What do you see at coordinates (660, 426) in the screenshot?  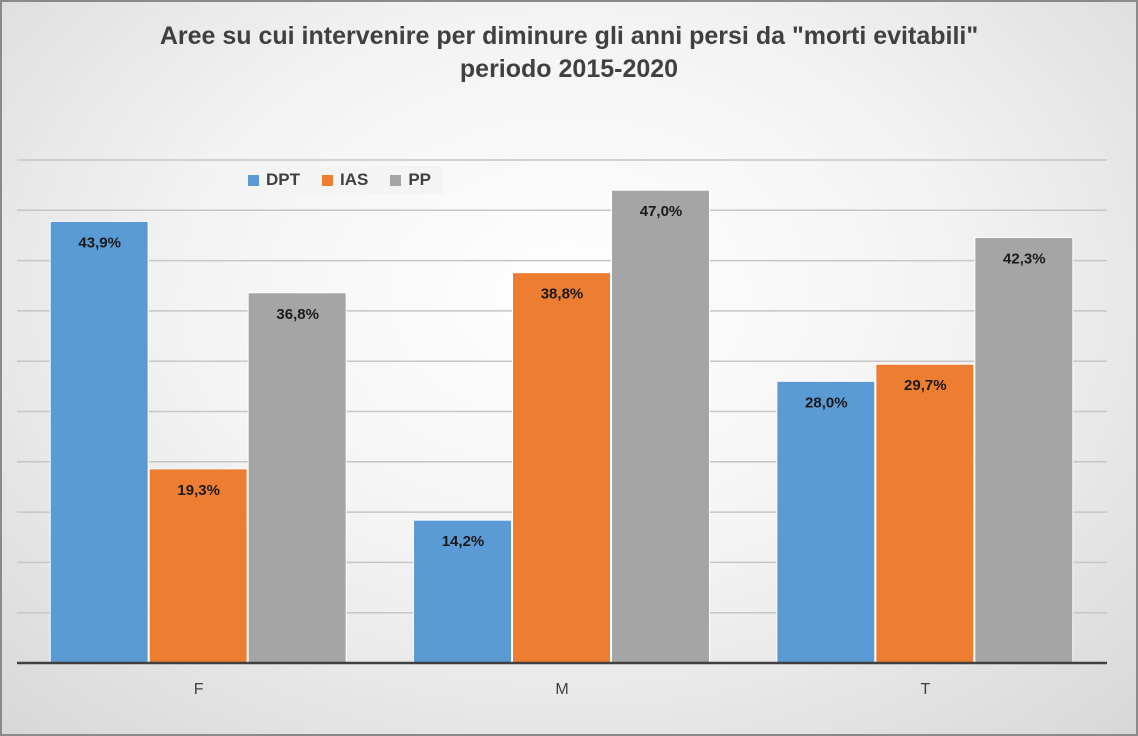 I see `bar-pp-m` at bounding box center [660, 426].